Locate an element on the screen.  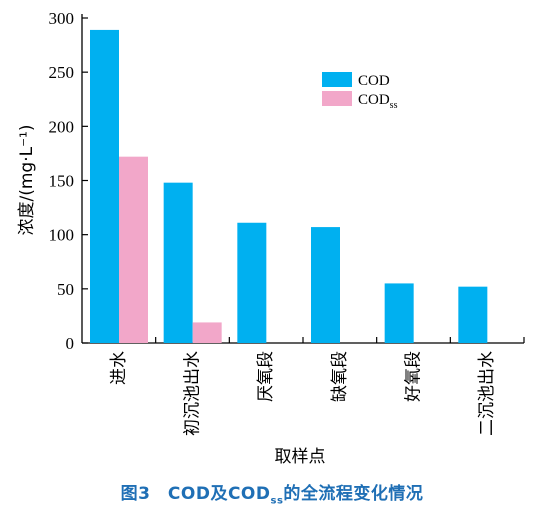
x-tick-label: 好氧段 is located at coordinates (414, 376).